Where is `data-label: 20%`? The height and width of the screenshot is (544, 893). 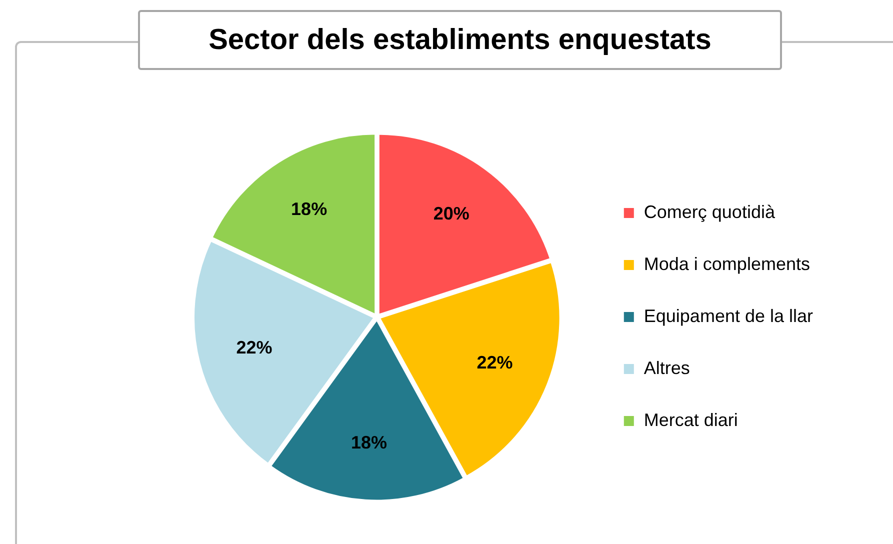
data-label: 20% is located at coordinates (451, 213).